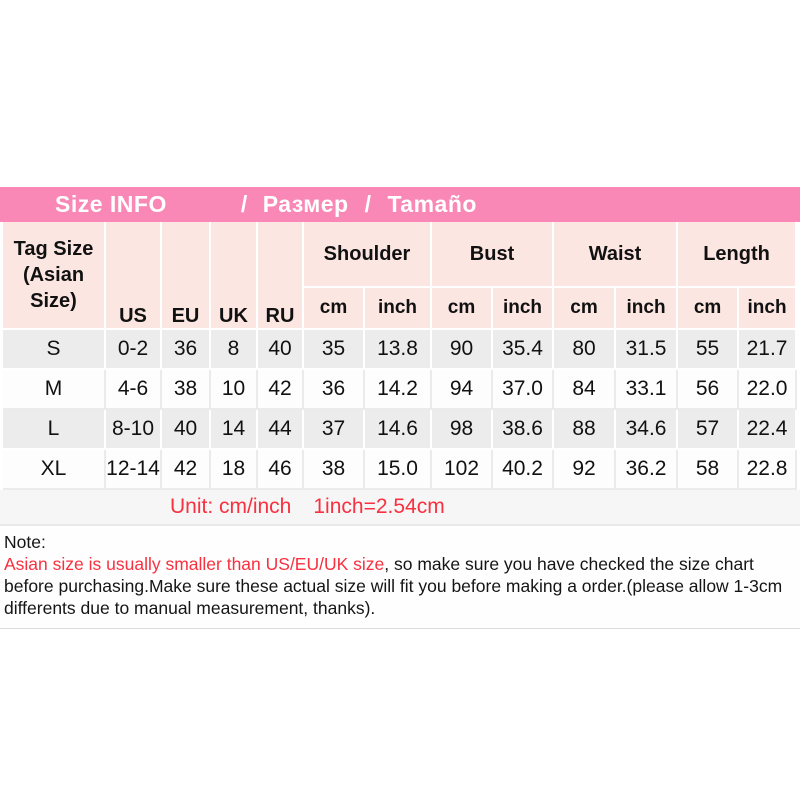 The width and height of the screenshot is (800, 800). What do you see at coordinates (768, 350) in the screenshot?
I see `cell-length-inch: 21.7` at bounding box center [768, 350].